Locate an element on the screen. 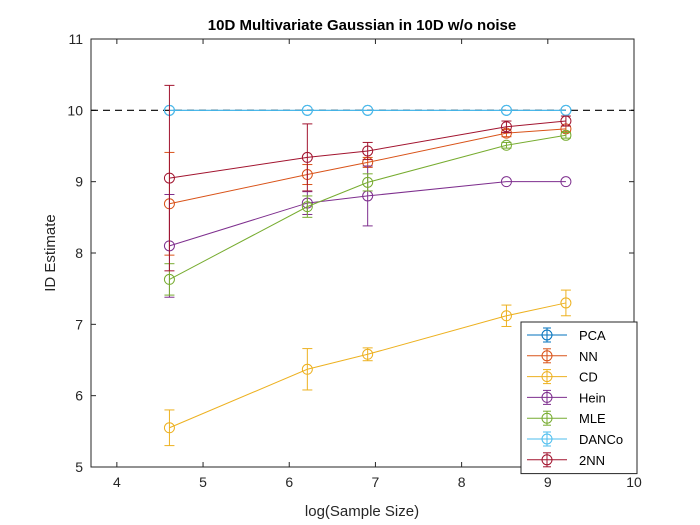  y-tick-label: 11 is located at coordinates (75, 39).